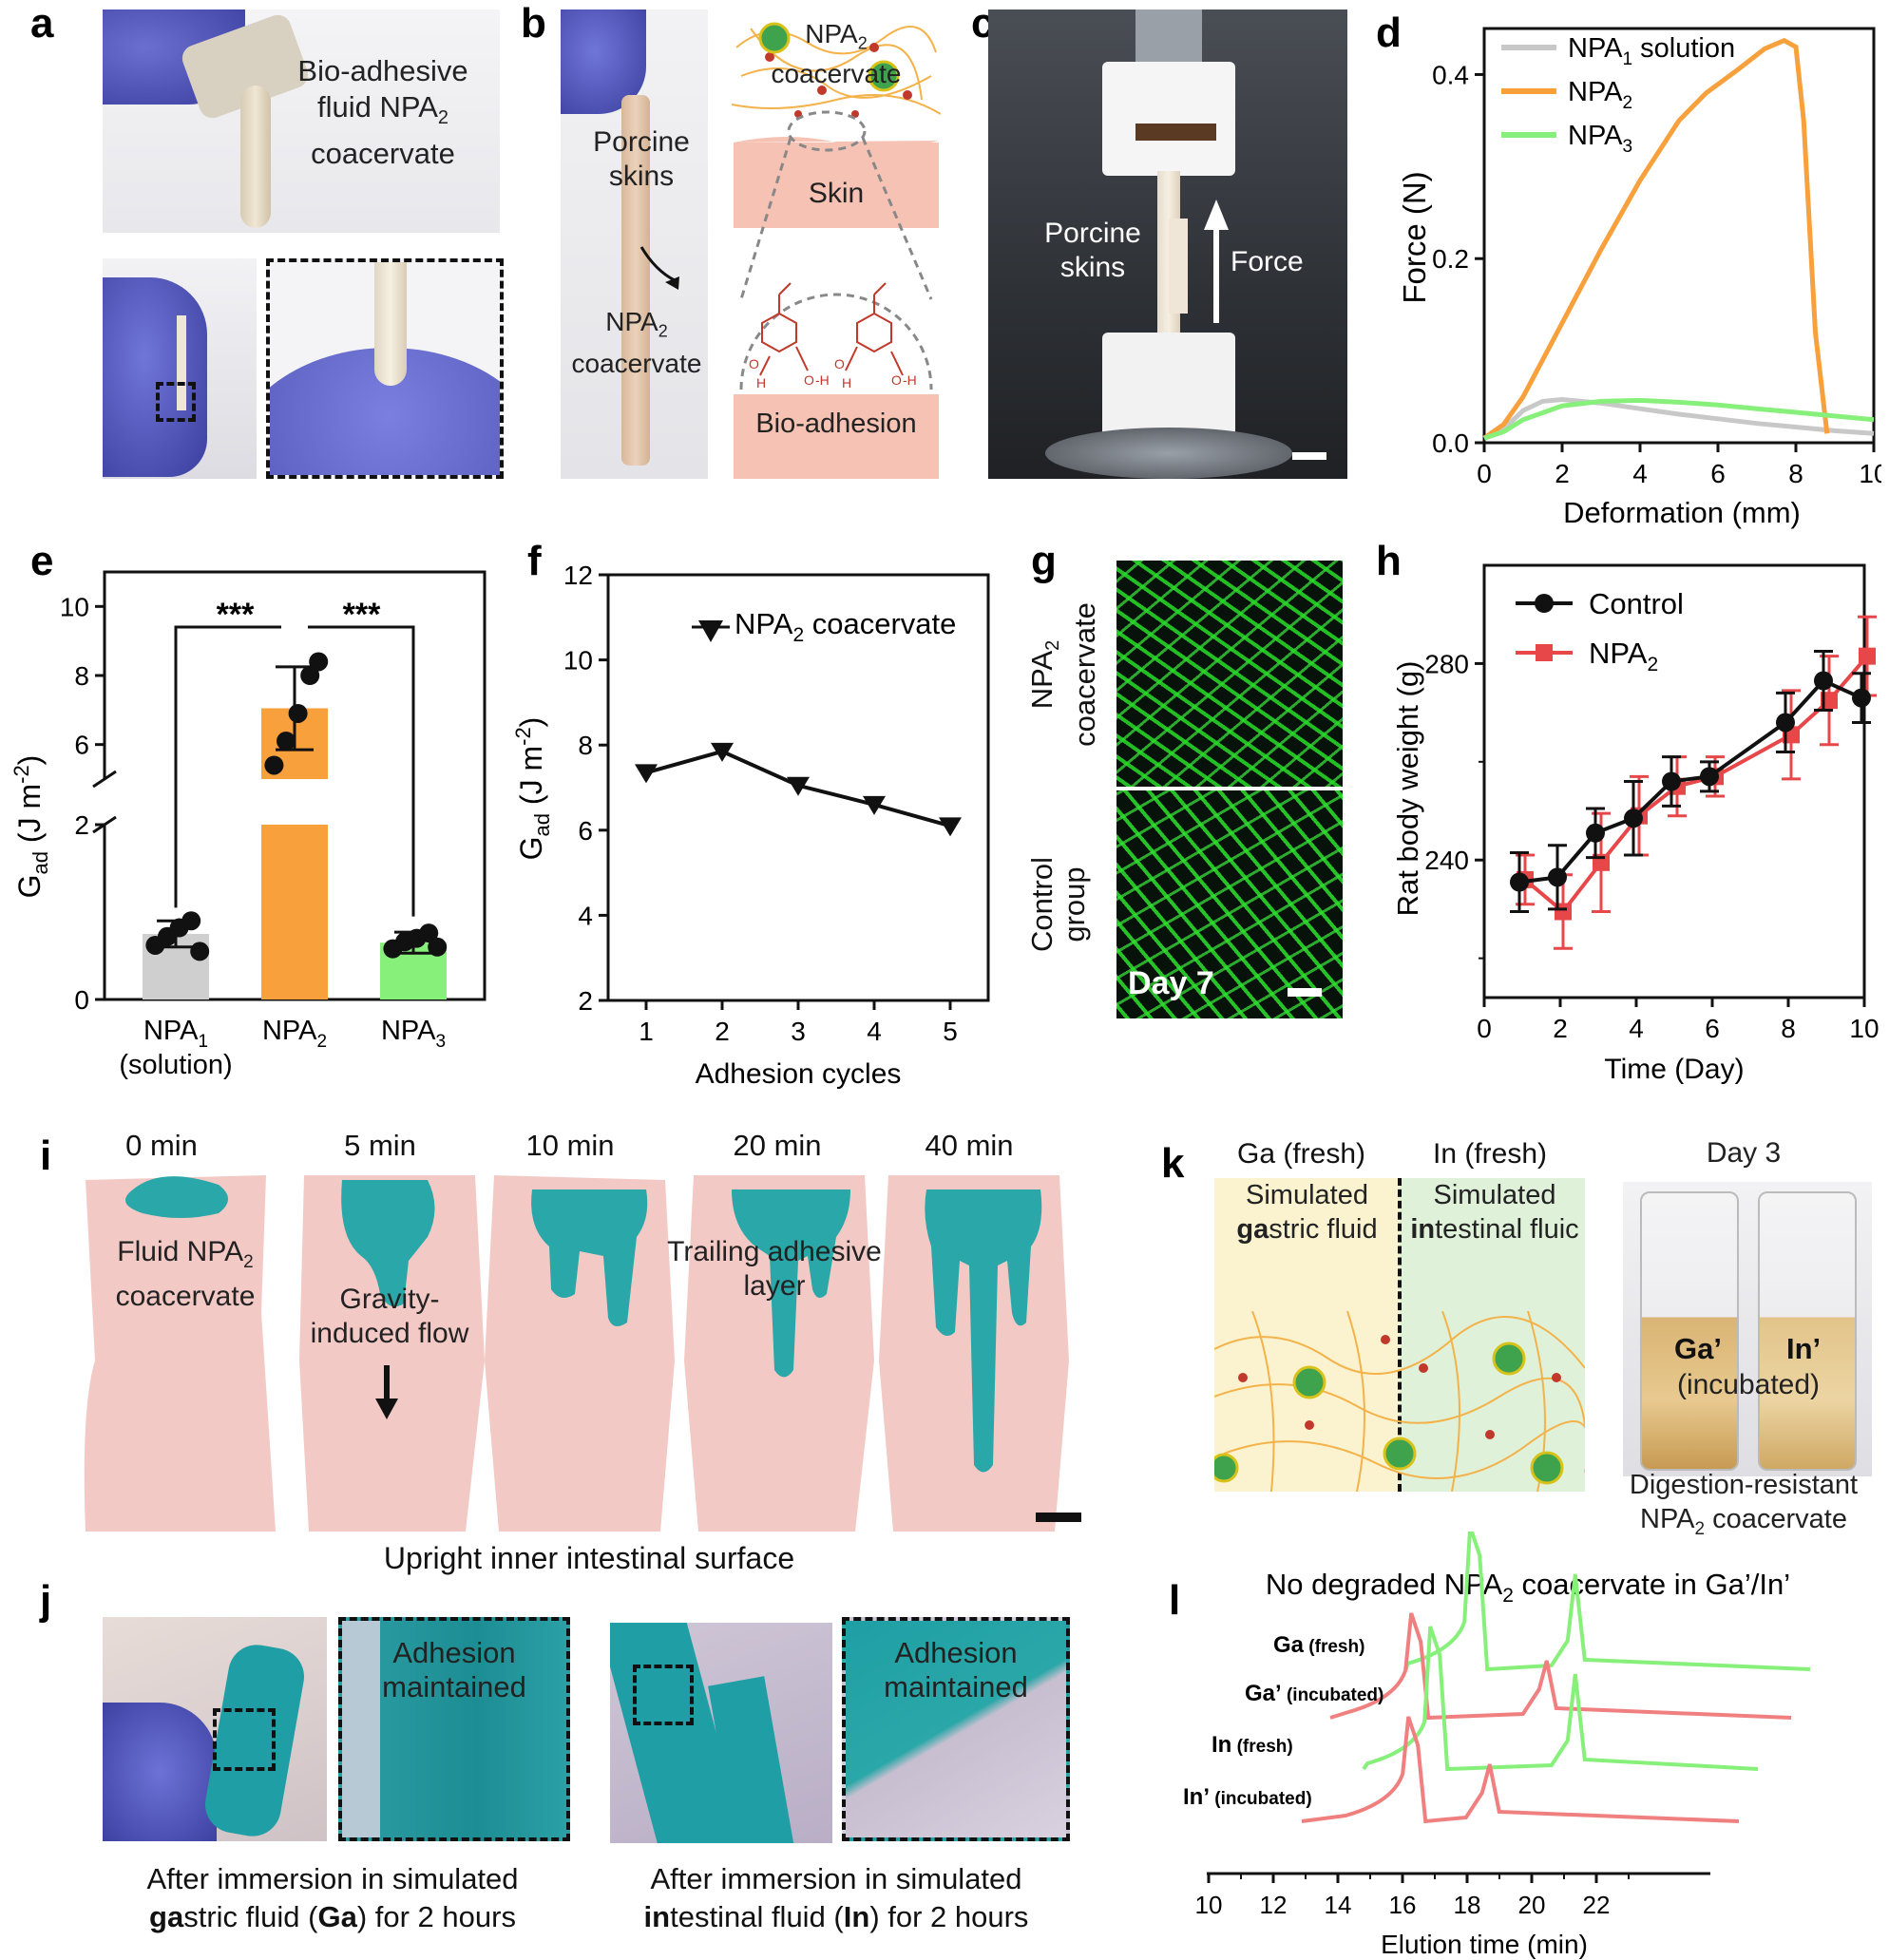  Describe the element at coordinates (1305, 992) in the screenshot. I see `scale-bar-g` at that location.